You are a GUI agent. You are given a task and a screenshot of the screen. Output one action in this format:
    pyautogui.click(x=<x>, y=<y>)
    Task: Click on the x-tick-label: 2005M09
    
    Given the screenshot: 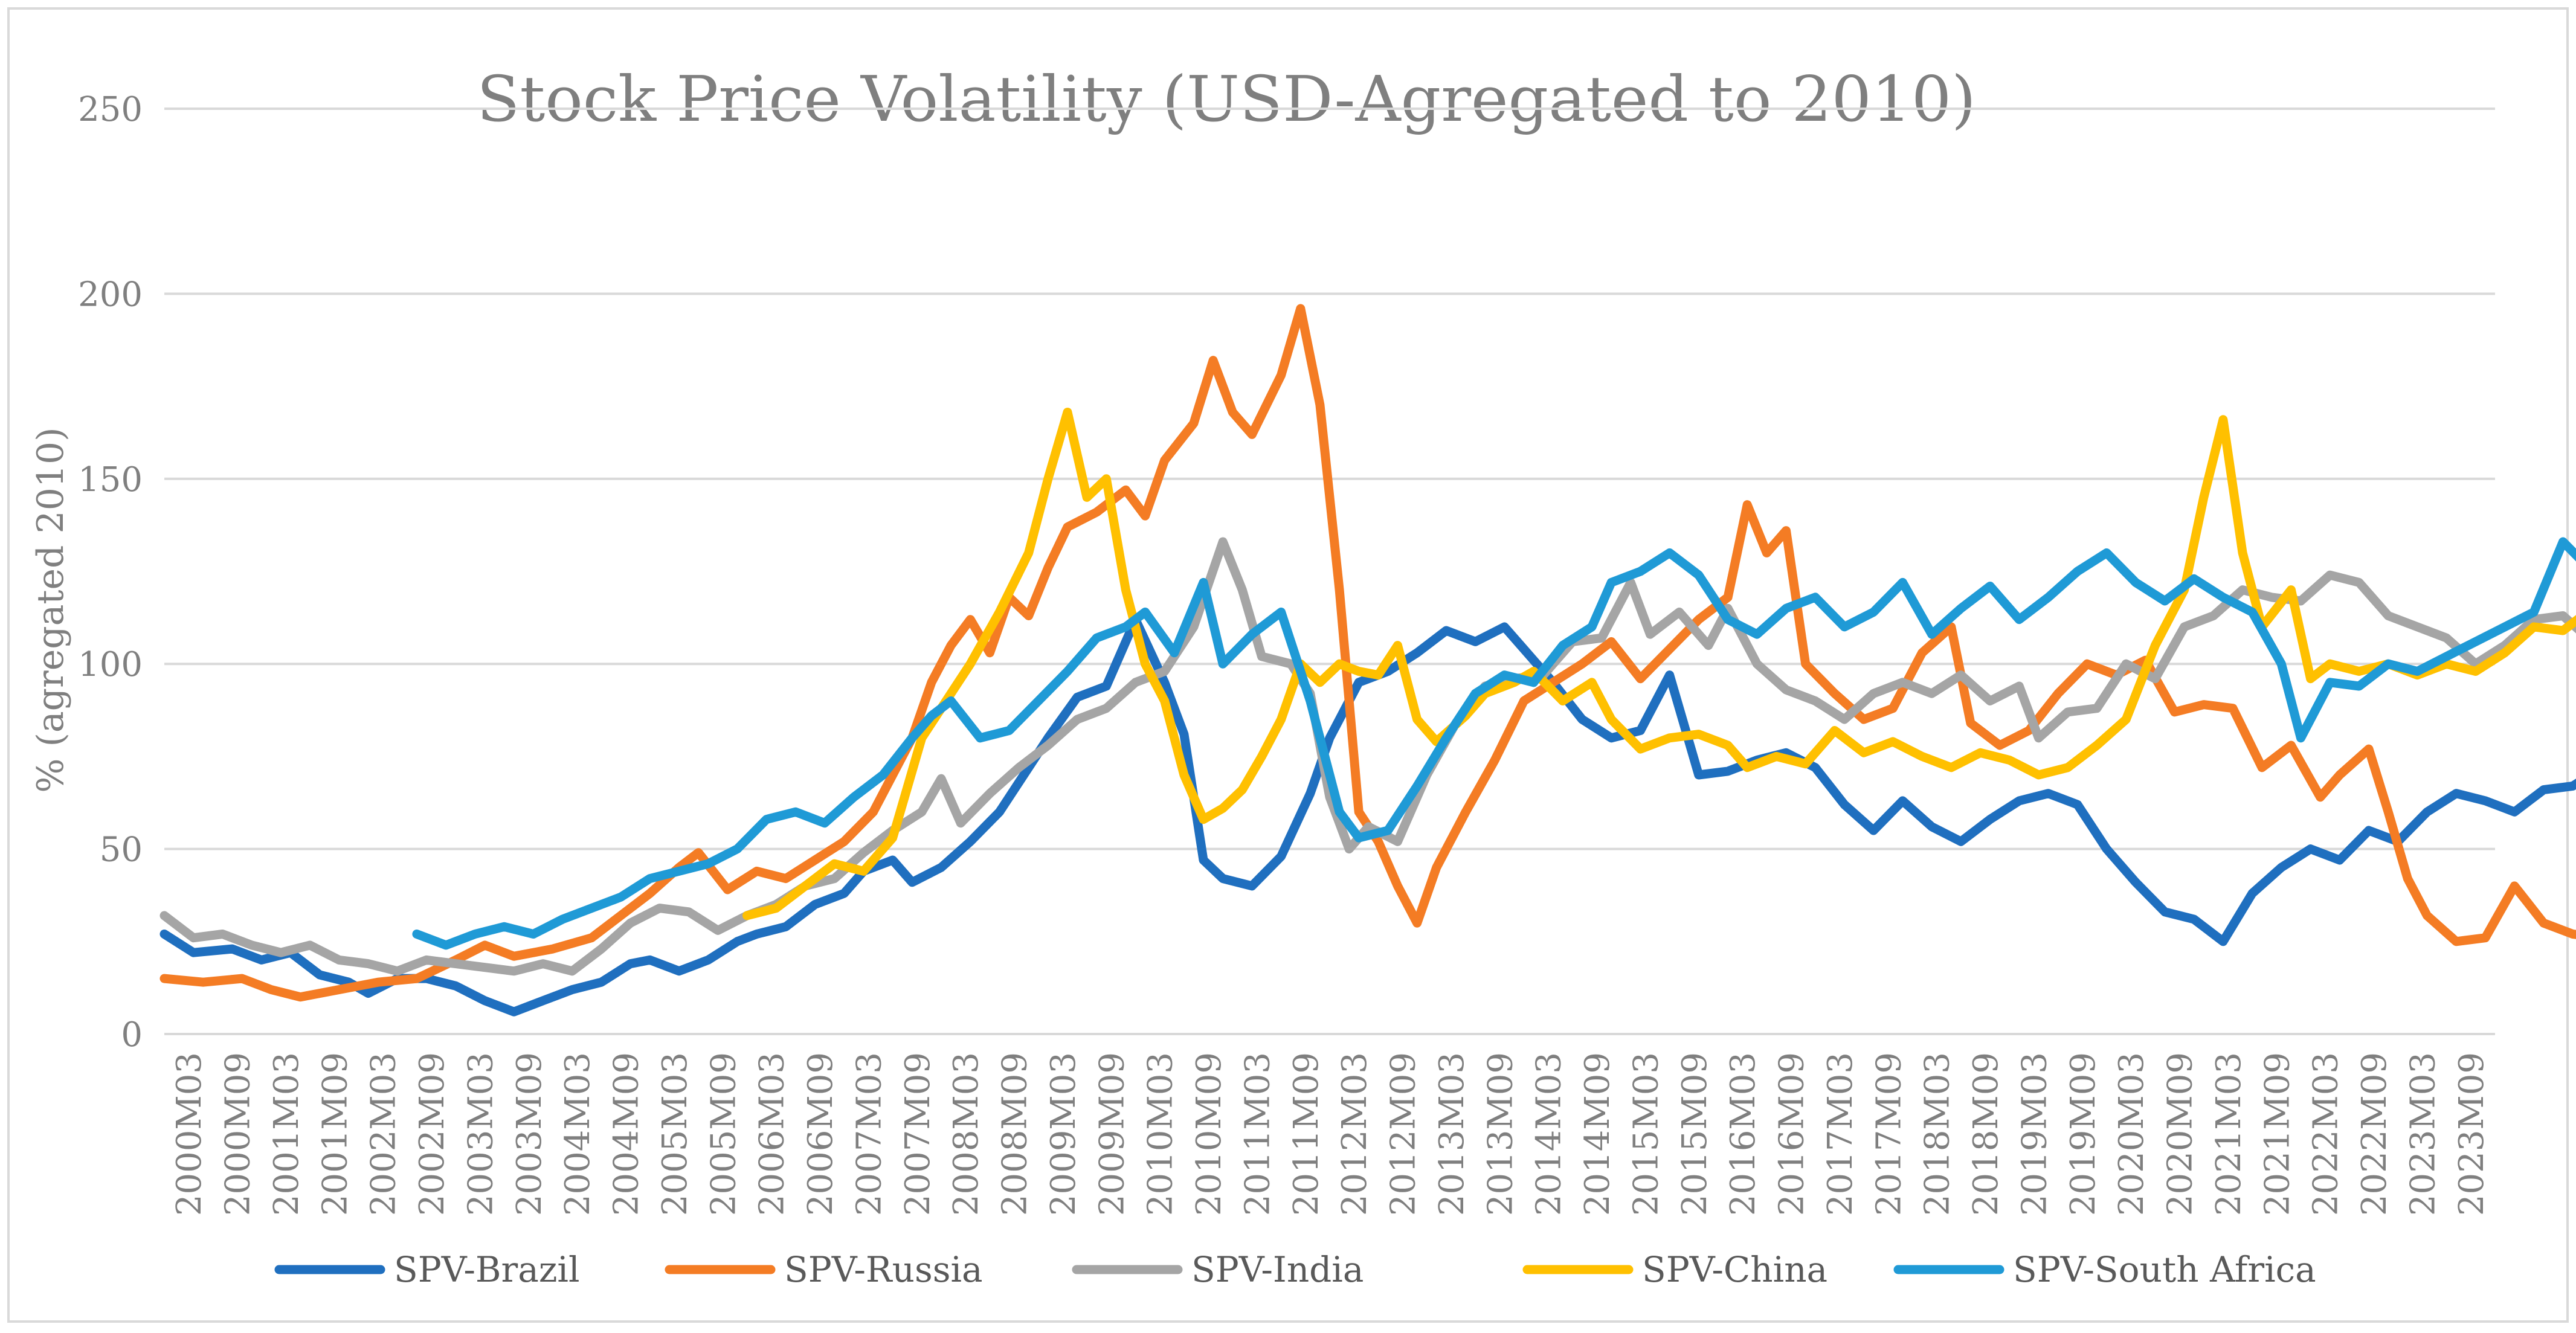 What is the action you would take?
    pyautogui.click(x=723, y=1134)
    